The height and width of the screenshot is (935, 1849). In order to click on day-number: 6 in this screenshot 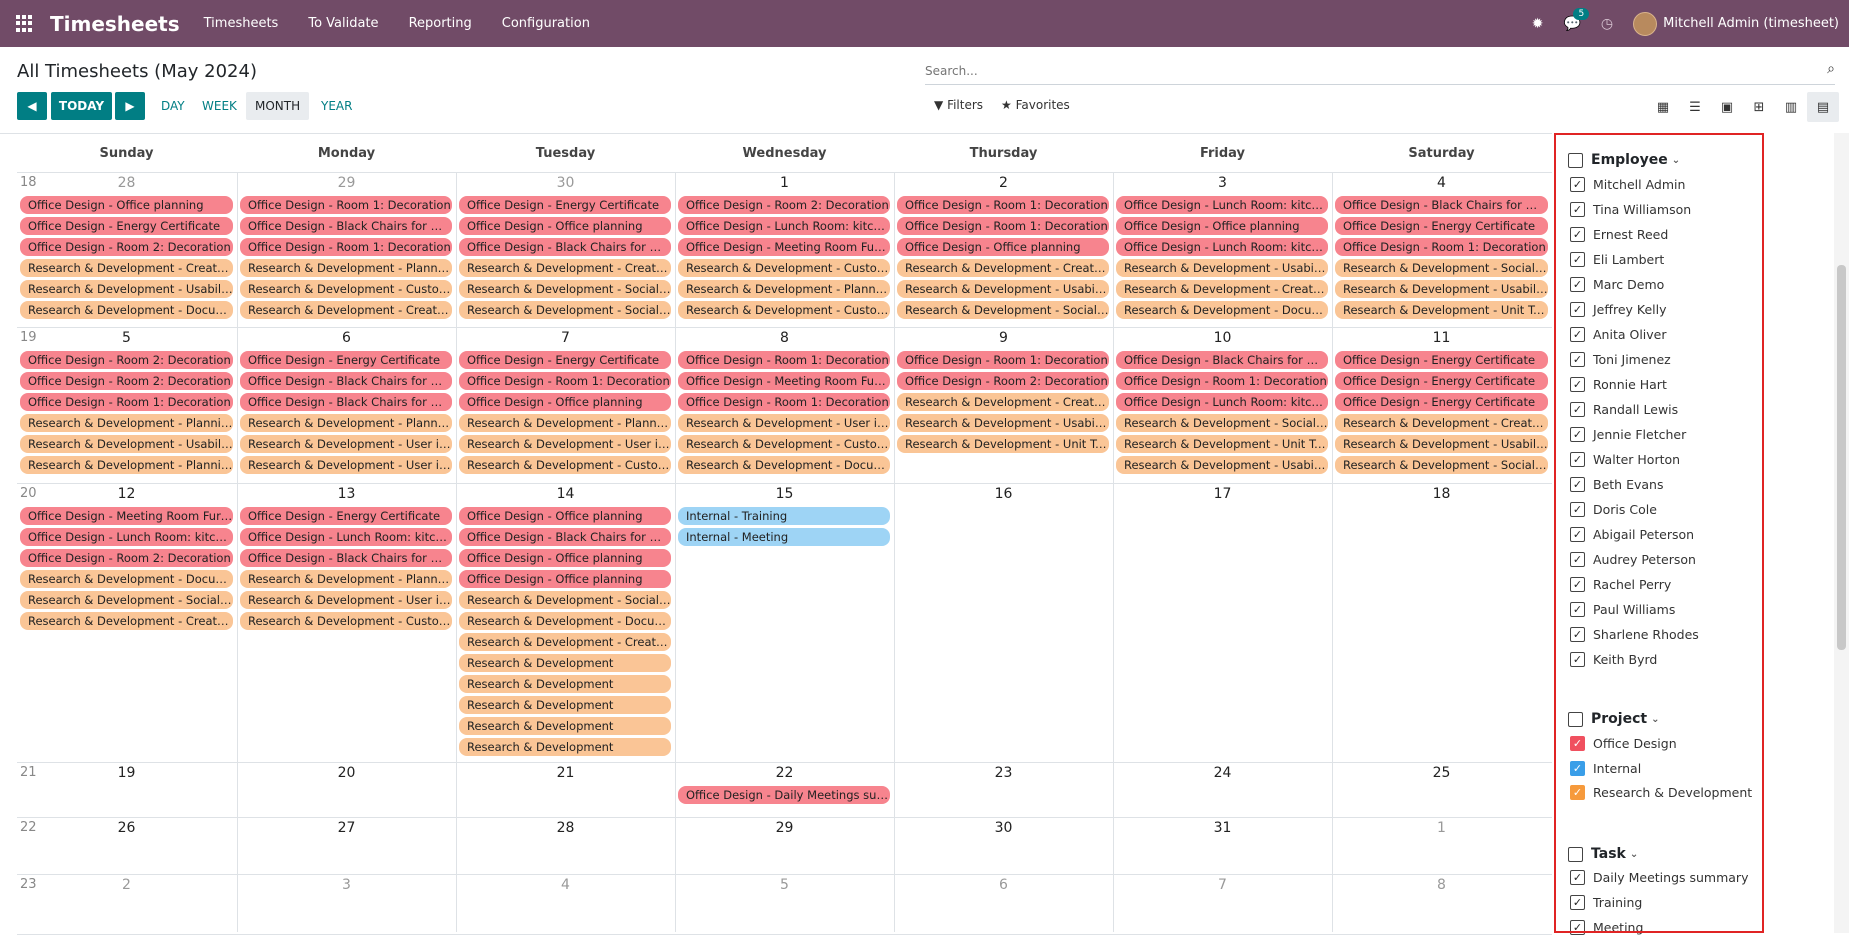, I will do `click(346, 338)`.